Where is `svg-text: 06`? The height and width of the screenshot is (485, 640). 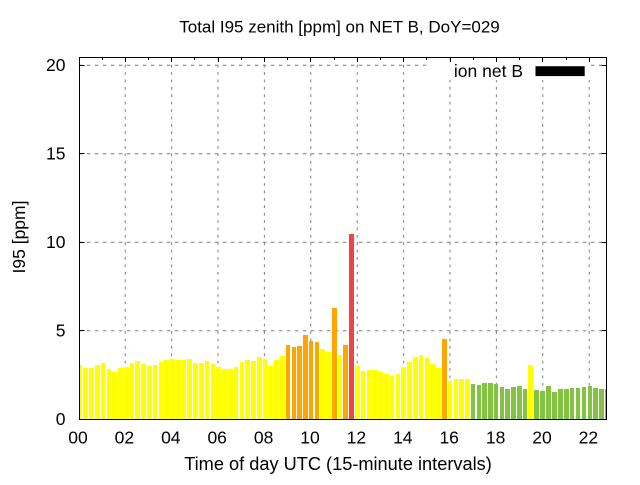
svg-text: 06 is located at coordinates (216, 438).